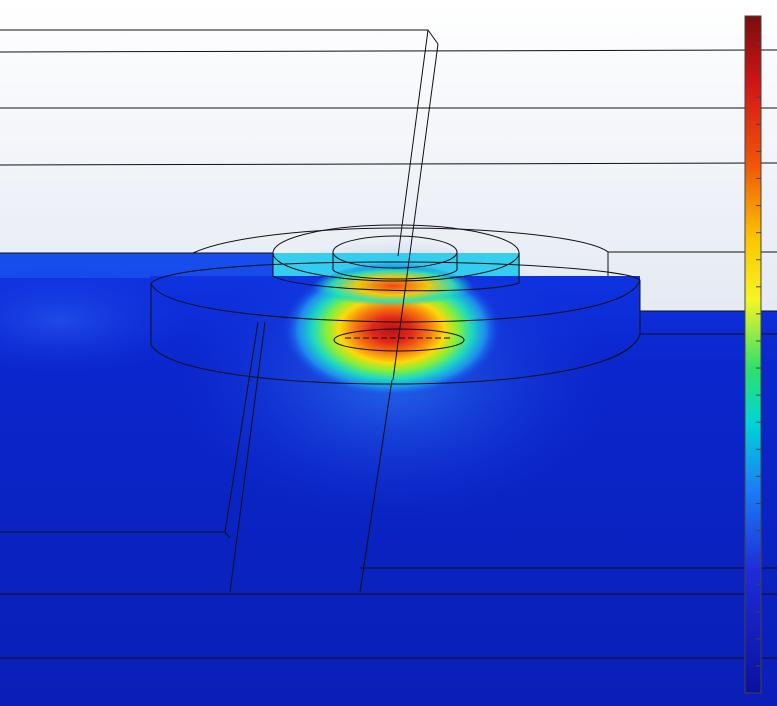 This screenshot has height=706, width=777. I want to click on colorbar-gradient, so click(753, 354).